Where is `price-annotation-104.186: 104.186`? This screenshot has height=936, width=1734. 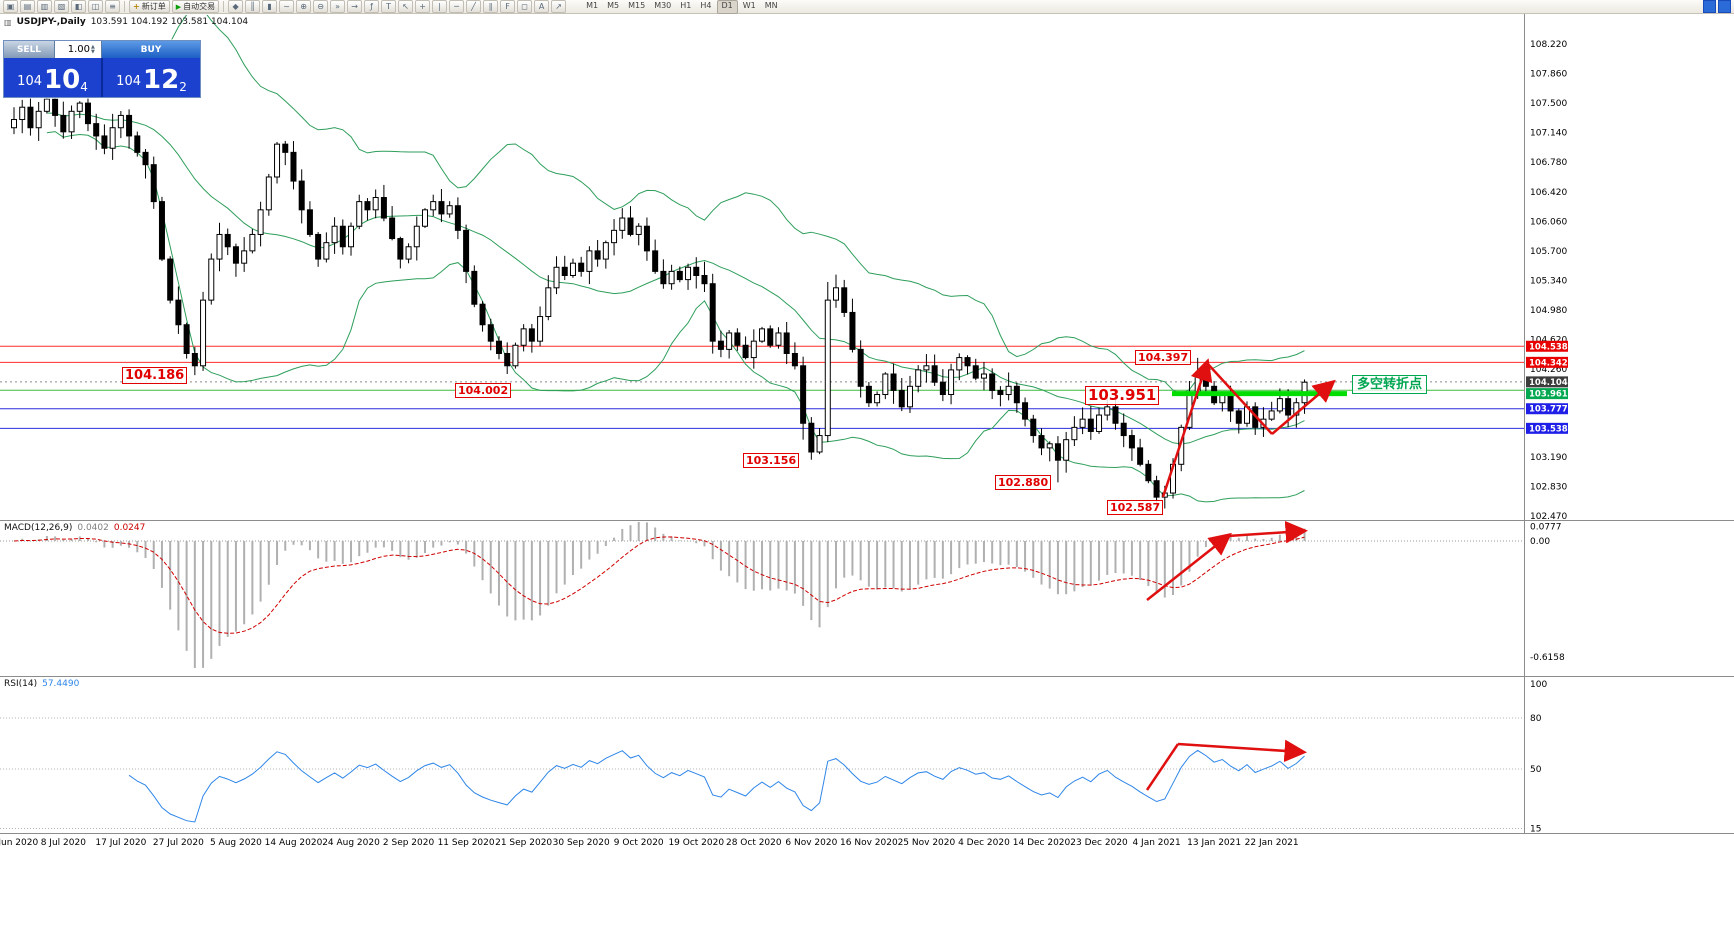 price-annotation-104.186: 104.186 is located at coordinates (155, 375).